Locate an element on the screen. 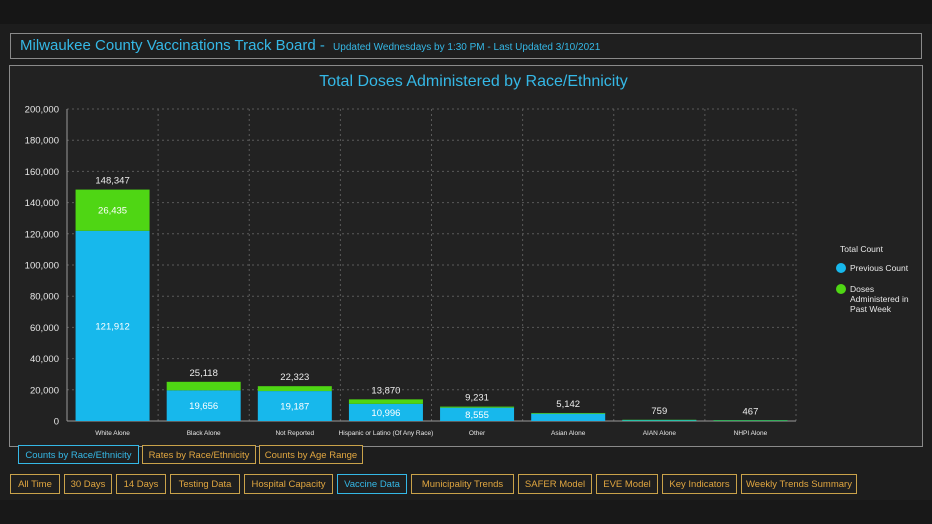  y-tick-label: 60,000 is located at coordinates (44, 328).